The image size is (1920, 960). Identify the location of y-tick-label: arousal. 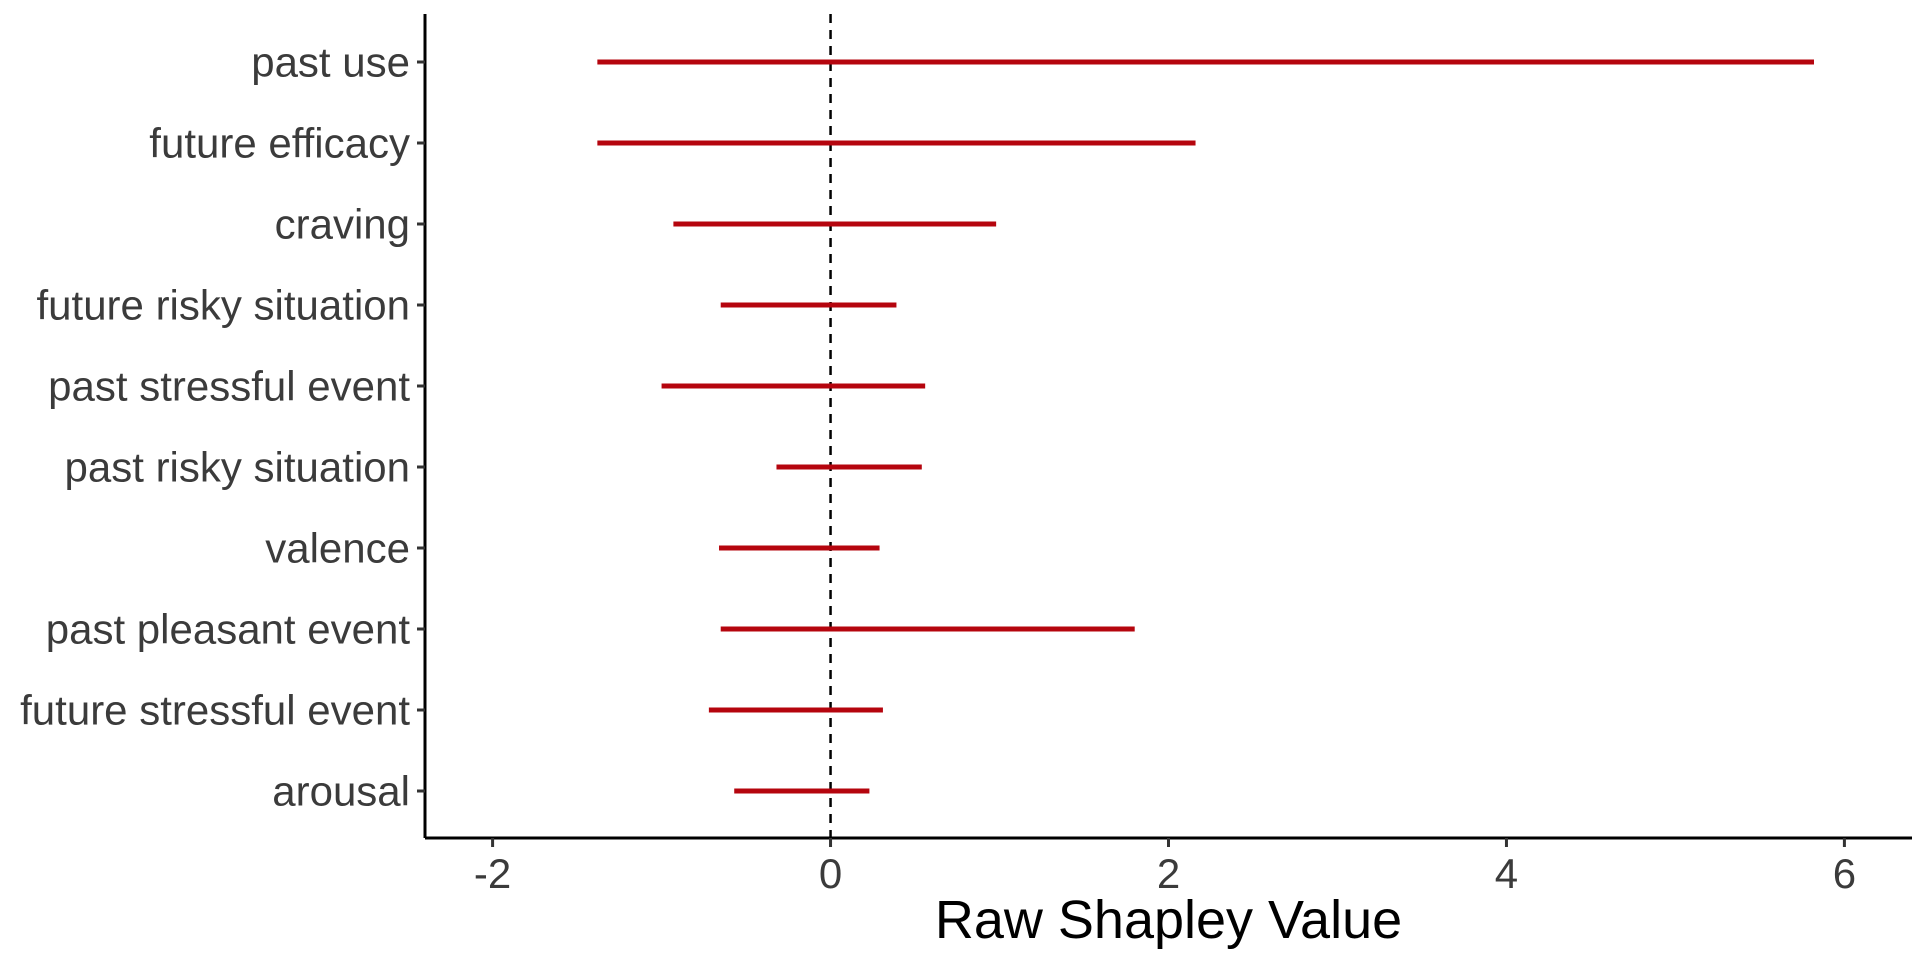
(341, 791).